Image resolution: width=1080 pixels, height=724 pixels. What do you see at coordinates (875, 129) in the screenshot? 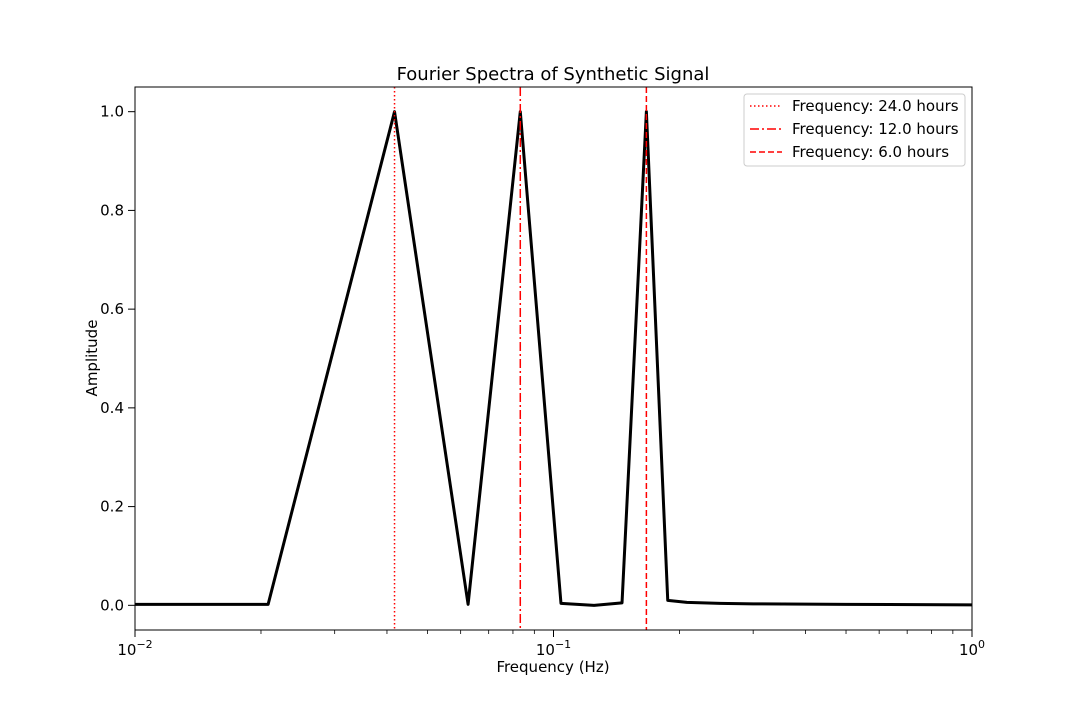
I see `legend-label: Frequency: 12.0 hours` at bounding box center [875, 129].